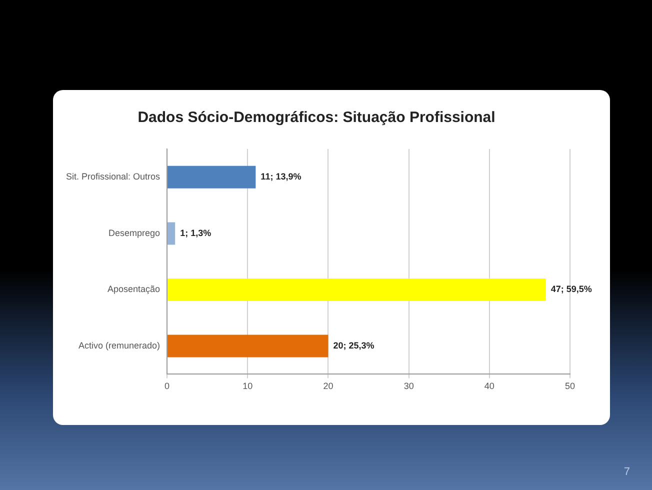 Image resolution: width=652 pixels, height=490 pixels. Describe the element at coordinates (353, 345) in the screenshot. I see `data-label: 20; 25,3%` at that location.